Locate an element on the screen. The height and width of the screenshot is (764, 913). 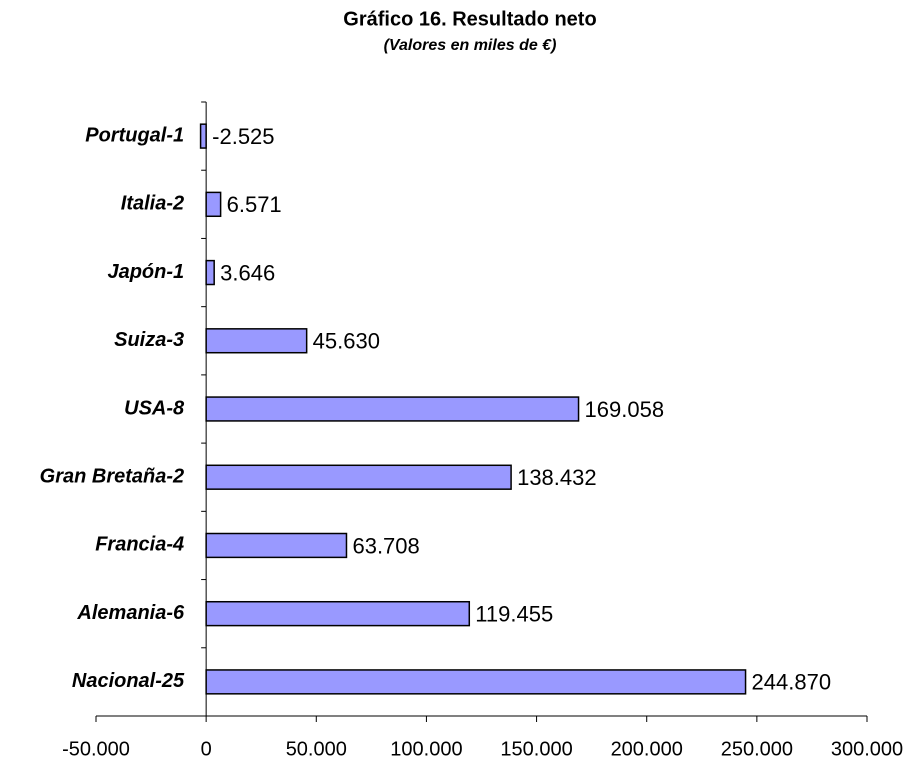
x-tick-label: 200.000 is located at coordinates (647, 749).